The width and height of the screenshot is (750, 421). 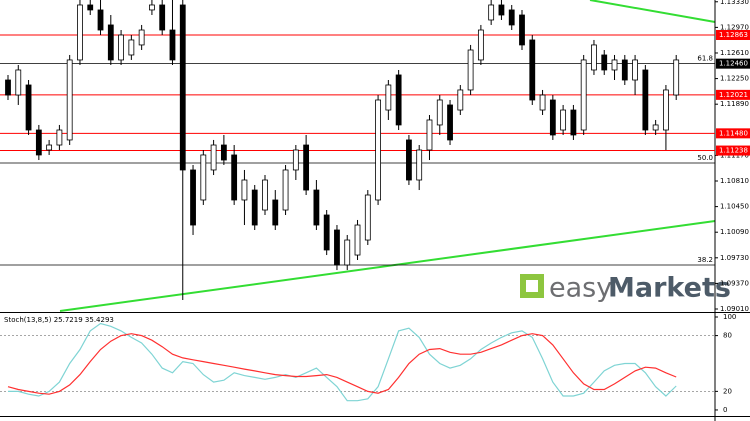 What do you see at coordinates (729, 317) in the screenshot?
I see `y-tick-label: 100` at bounding box center [729, 317].